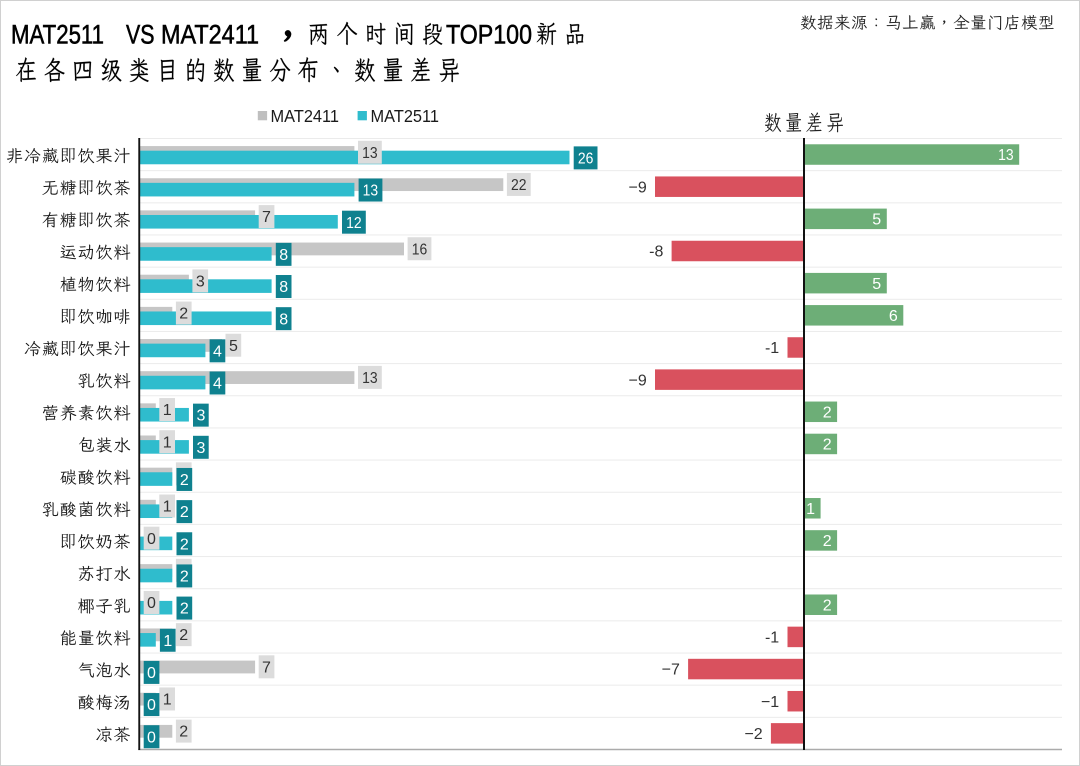  I want to click on svg-text: −1, so click(770, 702).